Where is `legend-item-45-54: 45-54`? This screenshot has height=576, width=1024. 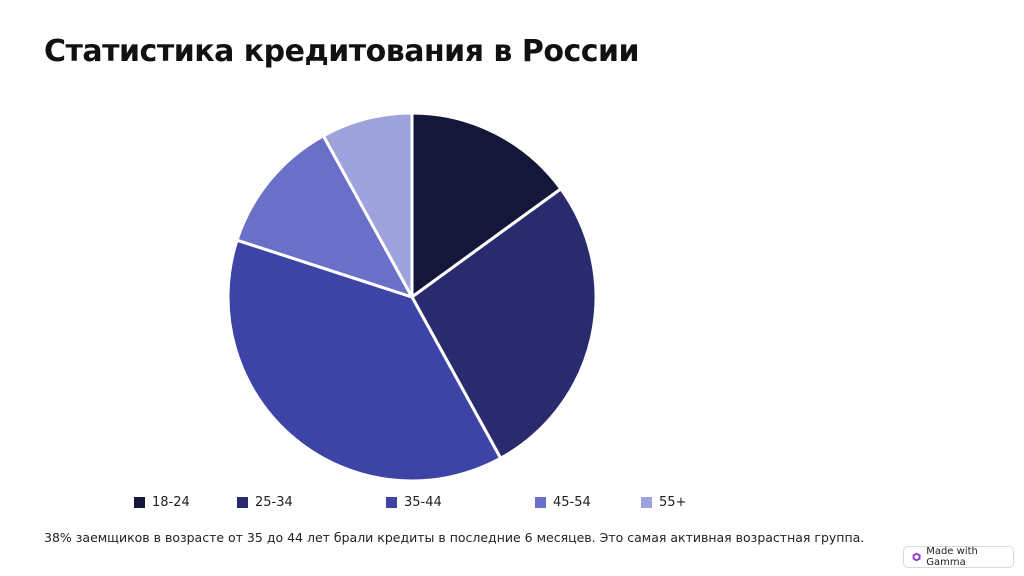 legend-item-45-54: 45-54 is located at coordinates (563, 502).